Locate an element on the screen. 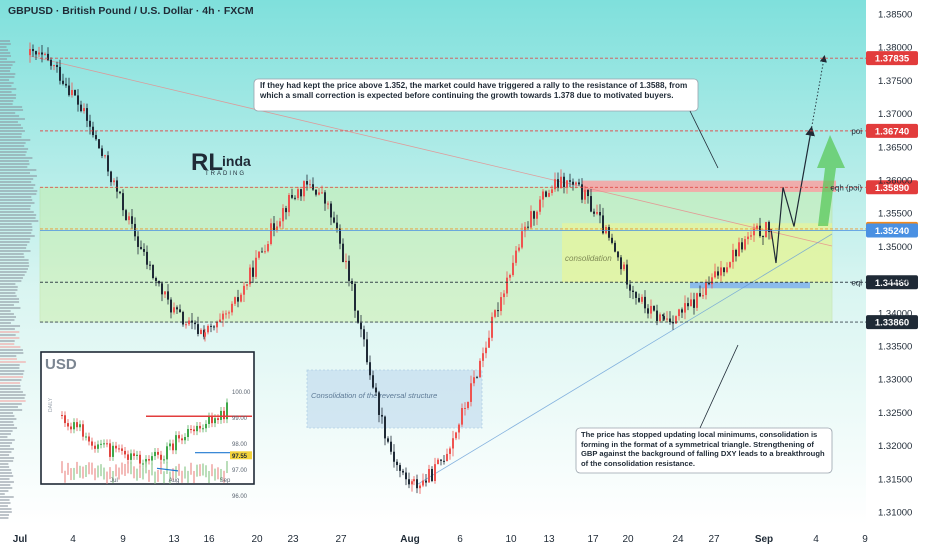  brand-logo: RL inda TRADING is located at coordinates (221, 163).